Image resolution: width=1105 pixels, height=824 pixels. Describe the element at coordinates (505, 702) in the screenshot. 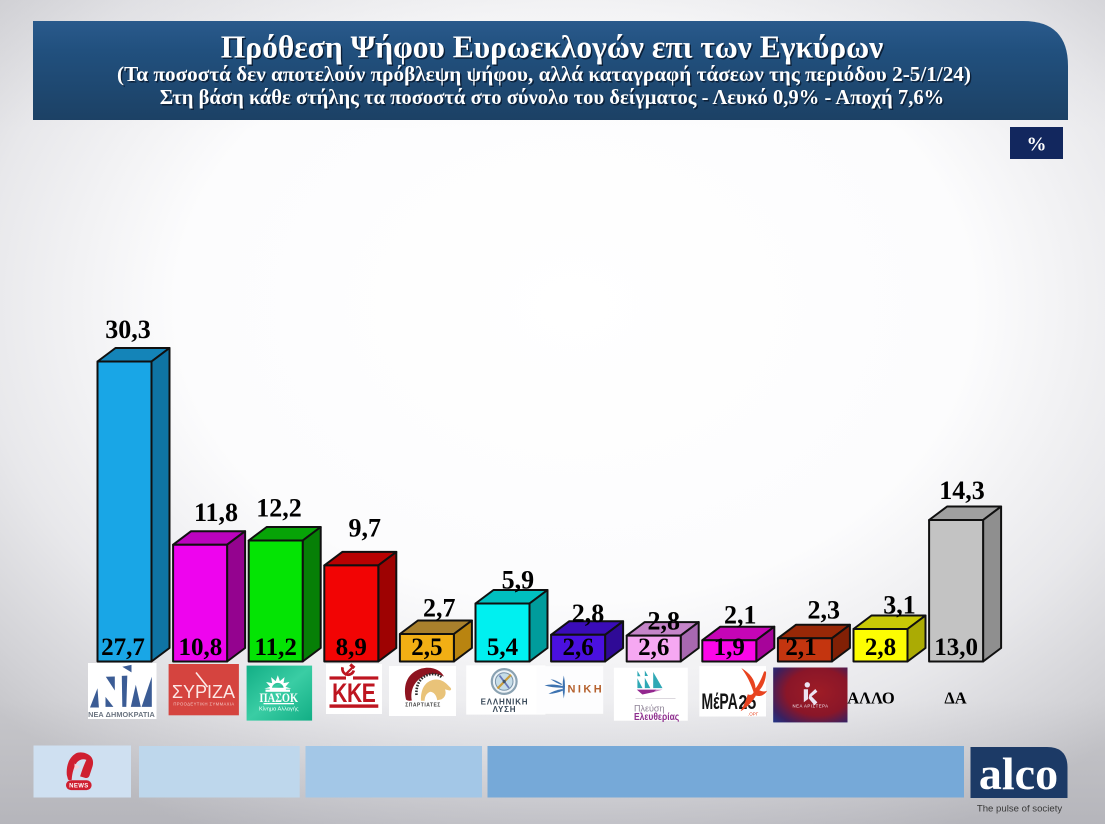

I see `svg-text: ΕΛΛΗΝΙΚΗ` at that location.